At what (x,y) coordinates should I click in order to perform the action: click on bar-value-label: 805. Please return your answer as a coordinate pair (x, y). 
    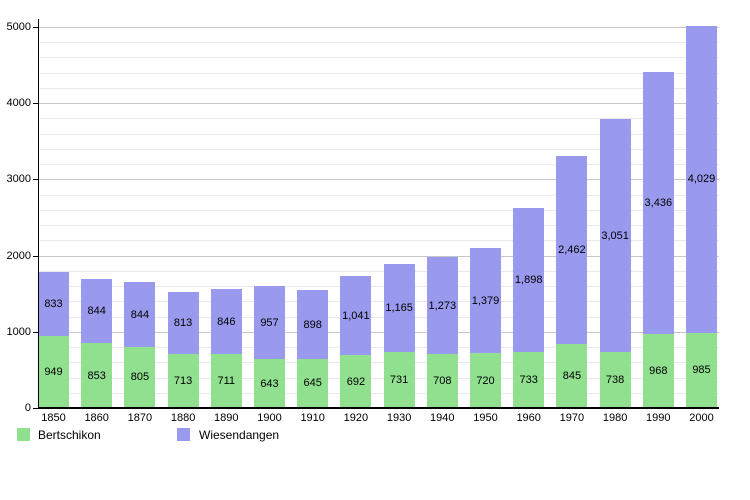
    Looking at the image, I should click on (140, 377).